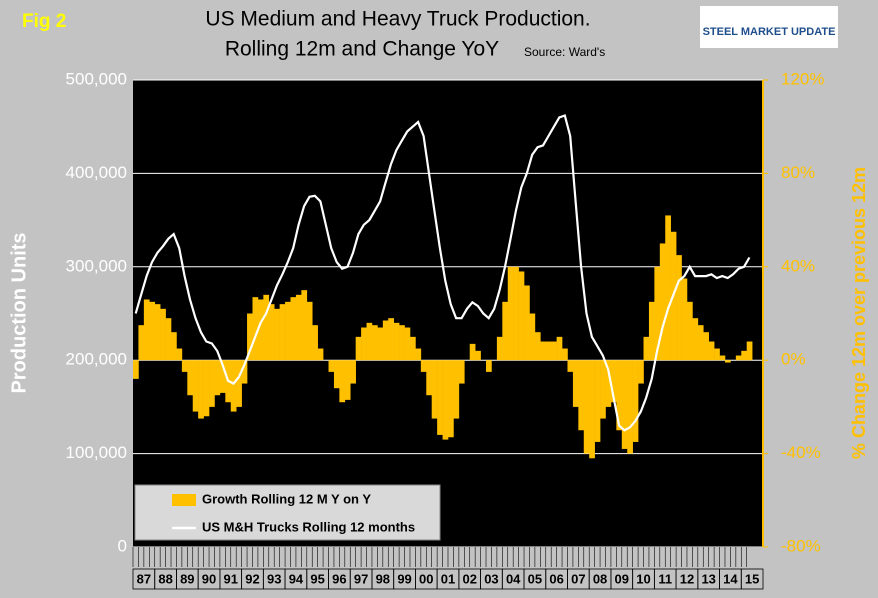 The height and width of the screenshot is (598, 878). What do you see at coordinates (296, 578) in the screenshot?
I see `x-tick-label: 94` at bounding box center [296, 578].